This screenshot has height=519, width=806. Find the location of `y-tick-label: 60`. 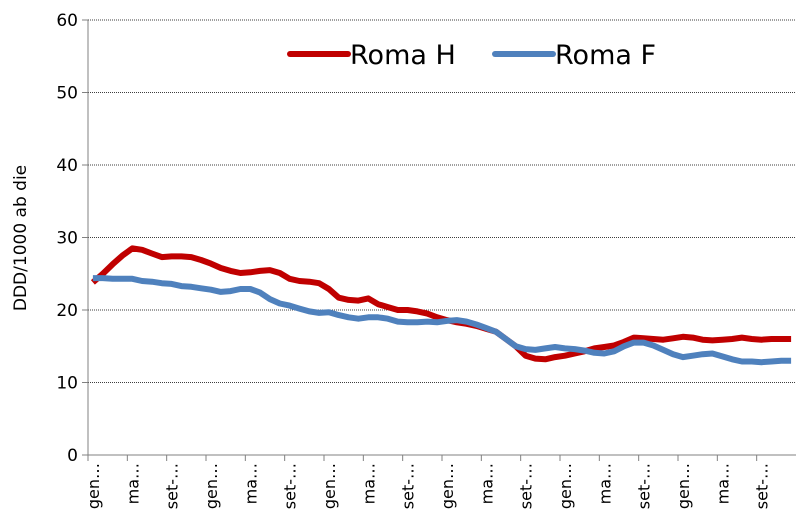

y-tick-label: 60 is located at coordinates (67, 21).